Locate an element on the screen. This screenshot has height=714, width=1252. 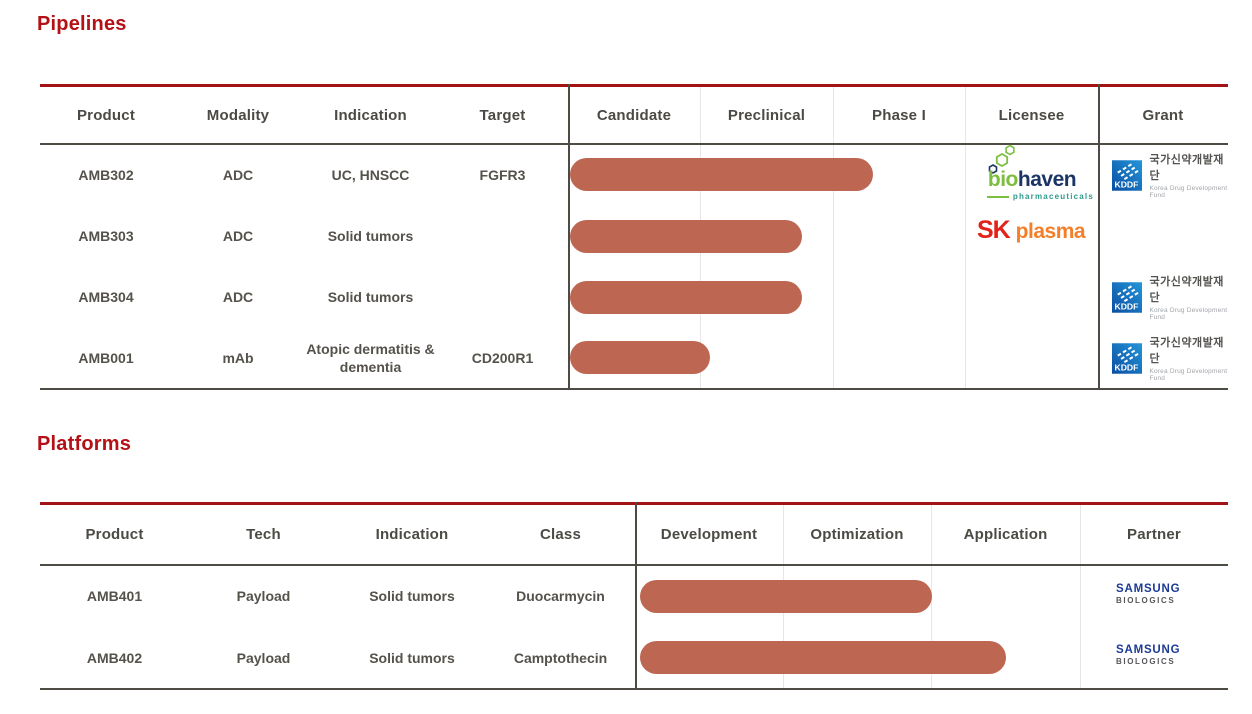
biohaven-subtext-row: pharmaceuticals is located at coordinates (1032, 196).